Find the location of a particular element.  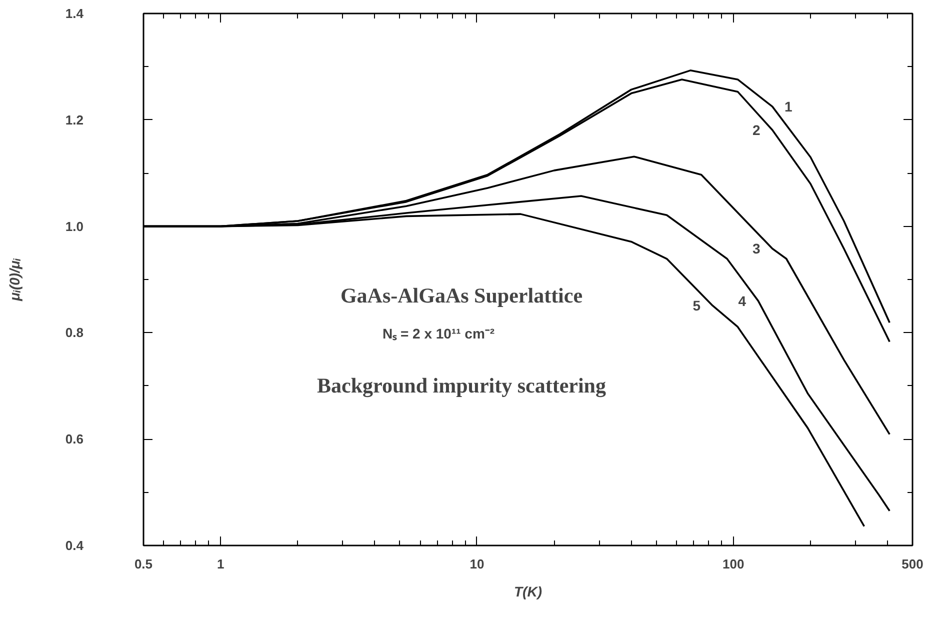

y-tick-label: 0.8 is located at coordinates (74, 332).